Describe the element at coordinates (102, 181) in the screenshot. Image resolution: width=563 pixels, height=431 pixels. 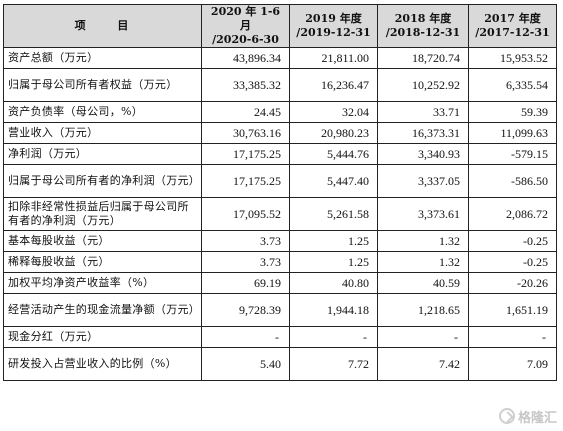
I see `row-label: 归属于母公司所有者的净利润（万元）` at that location.